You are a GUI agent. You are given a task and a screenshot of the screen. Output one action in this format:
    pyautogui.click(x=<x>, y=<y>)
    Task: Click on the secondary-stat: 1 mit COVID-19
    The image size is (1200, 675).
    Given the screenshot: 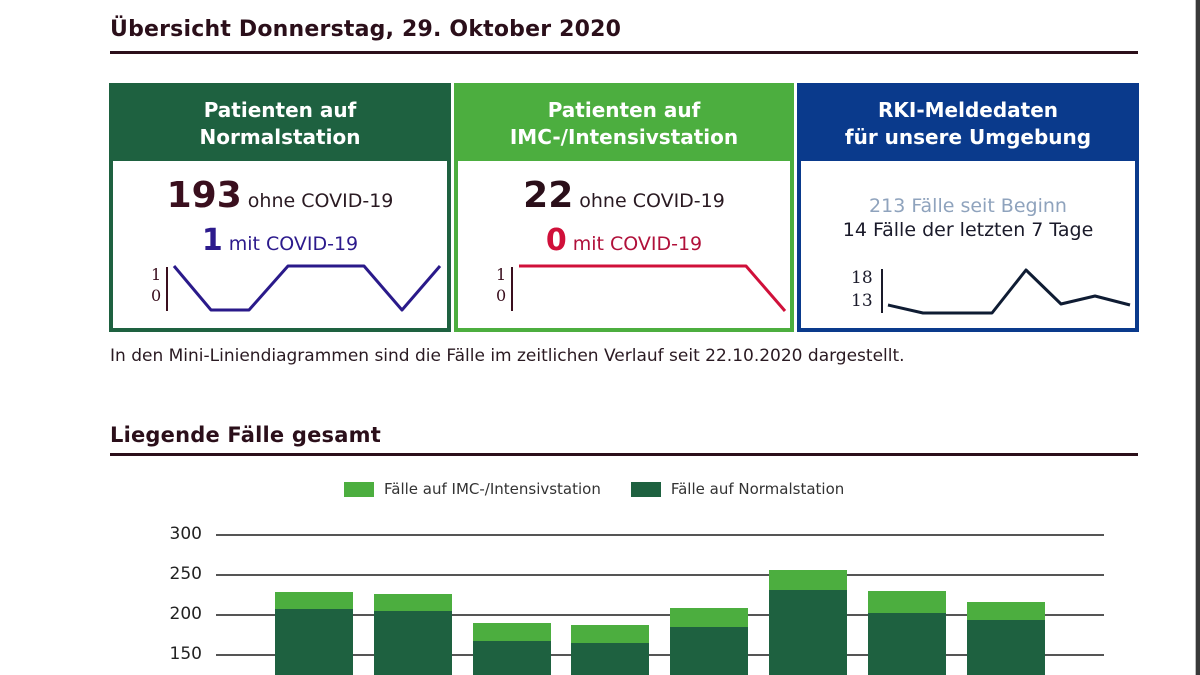 What is the action you would take?
    pyautogui.click(x=280, y=240)
    